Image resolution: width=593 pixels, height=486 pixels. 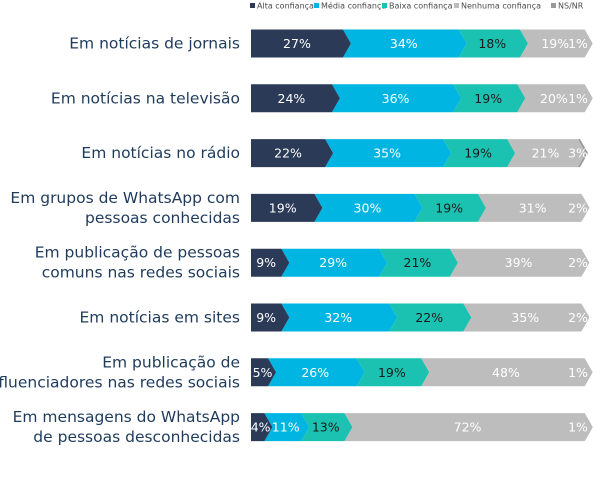 I want to click on category-label: Em mensagens do WhatsApp, so click(x=126, y=417).